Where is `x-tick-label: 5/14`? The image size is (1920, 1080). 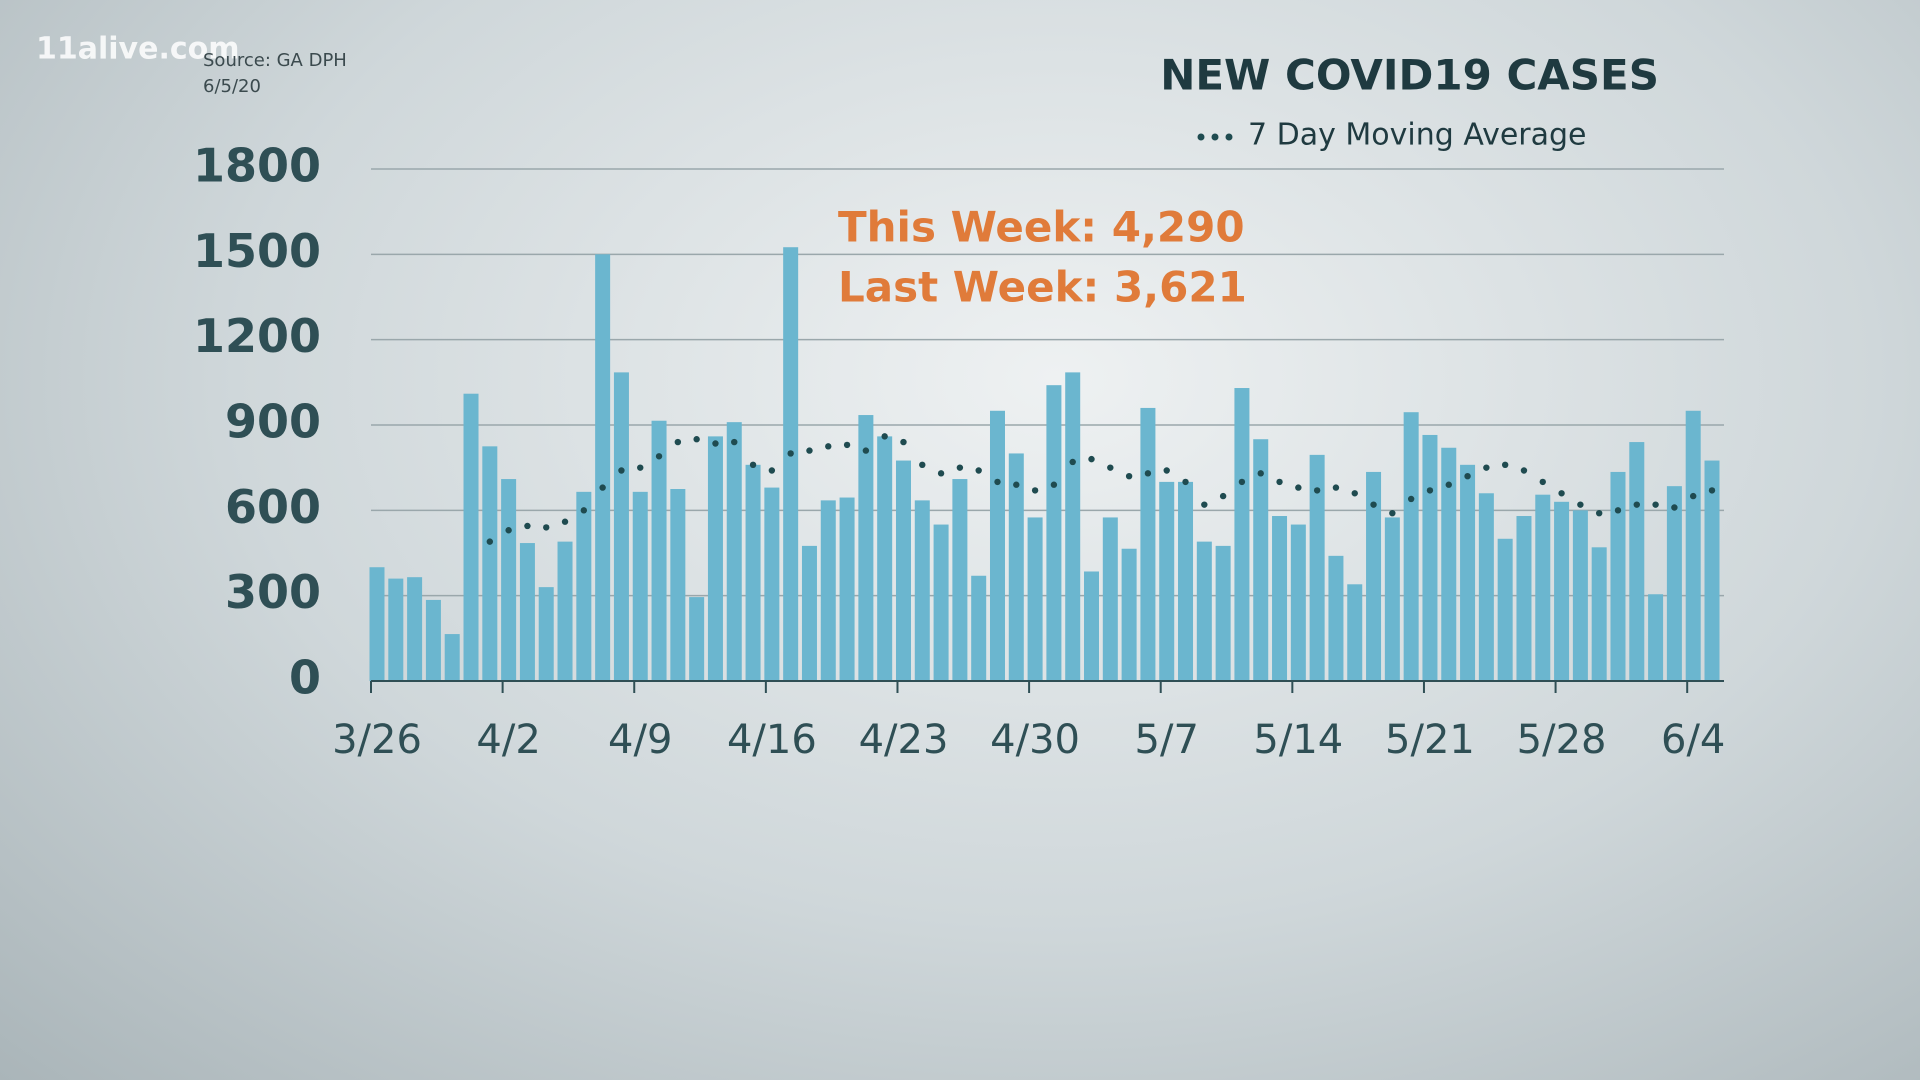
x-tick-label: 5/14 is located at coordinates (1298, 740).